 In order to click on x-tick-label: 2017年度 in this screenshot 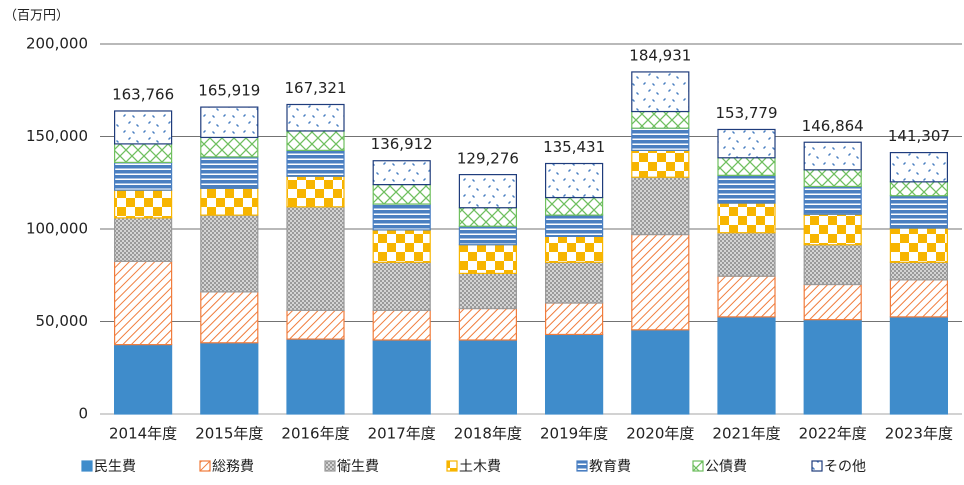, I will do `click(402, 434)`.